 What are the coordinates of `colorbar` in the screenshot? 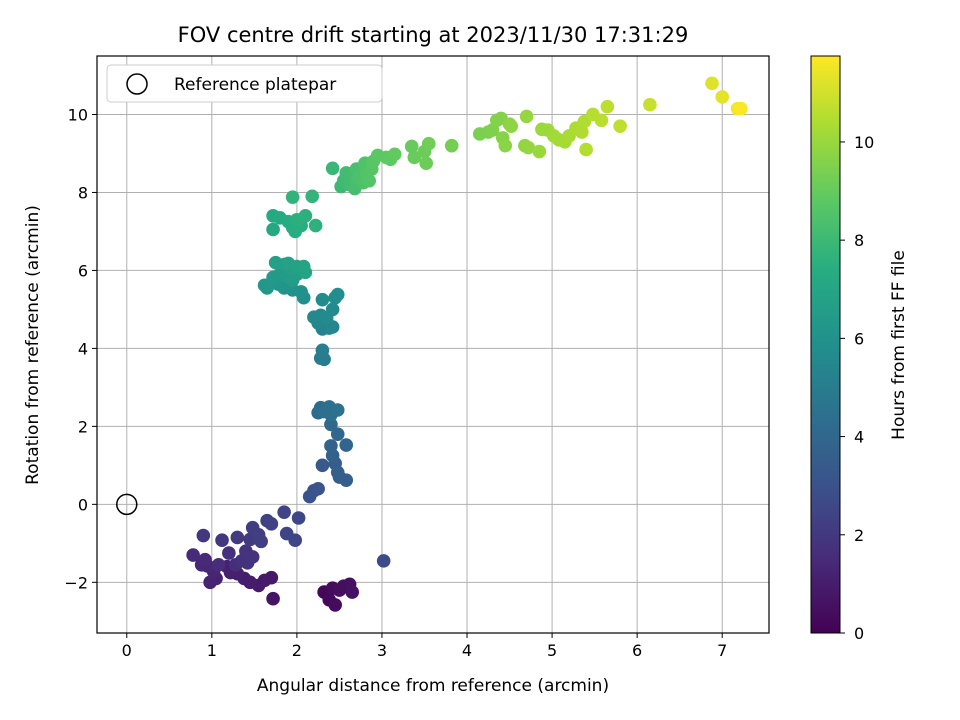 It's located at (825, 344).